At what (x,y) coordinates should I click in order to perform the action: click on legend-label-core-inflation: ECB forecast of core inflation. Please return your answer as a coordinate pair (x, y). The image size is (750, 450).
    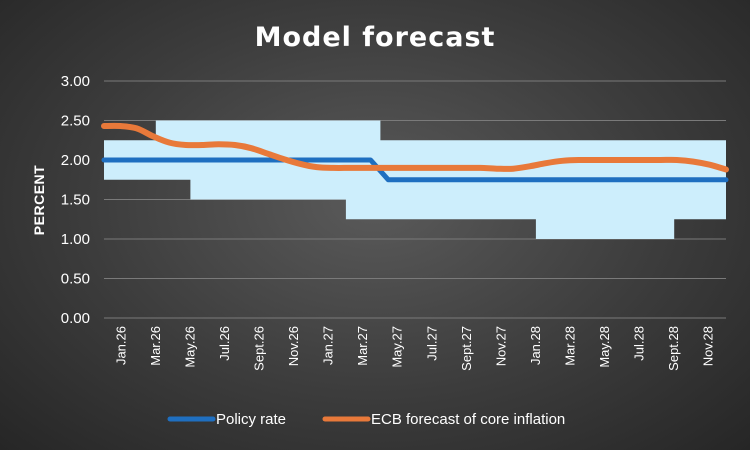
    Looking at the image, I should click on (468, 419).